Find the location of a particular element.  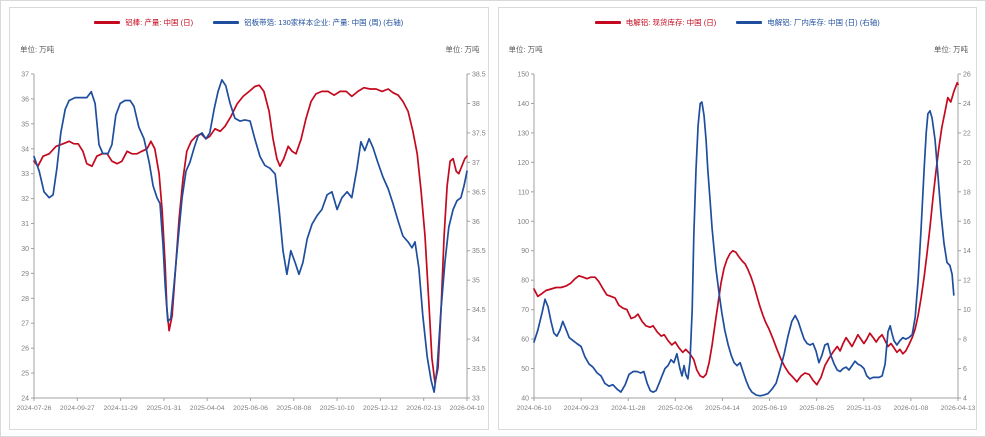

legend-item: 电解铝: 厂内库存: 中国 (日) (右轴) is located at coordinates (808, 23).